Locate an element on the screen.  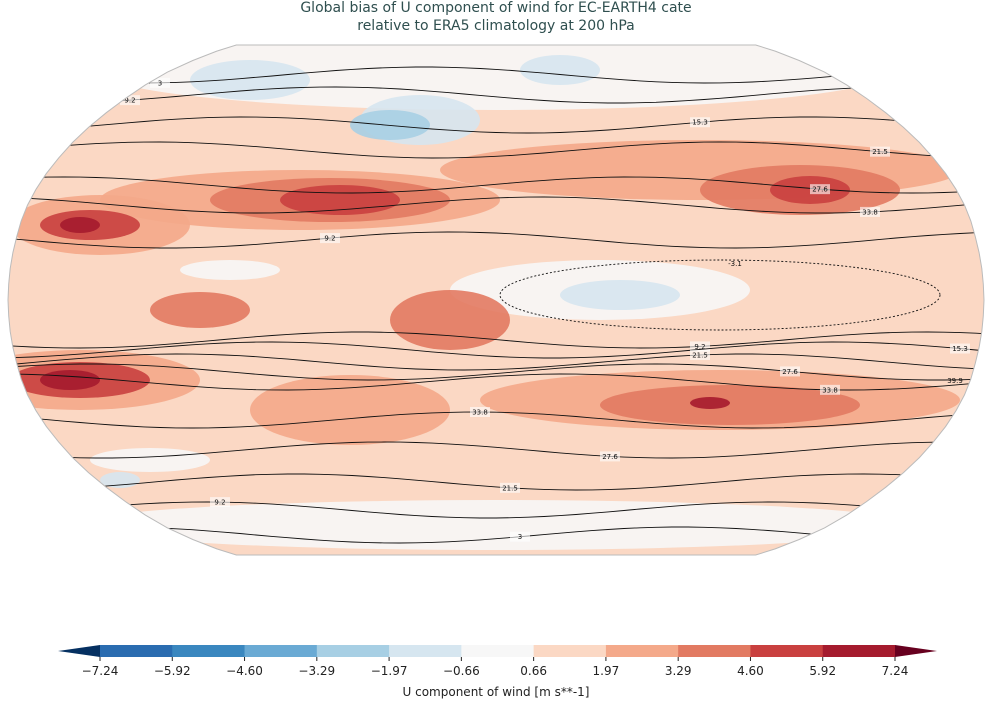
colorbar-tick-label: 7.24 is located at coordinates (895, 671).